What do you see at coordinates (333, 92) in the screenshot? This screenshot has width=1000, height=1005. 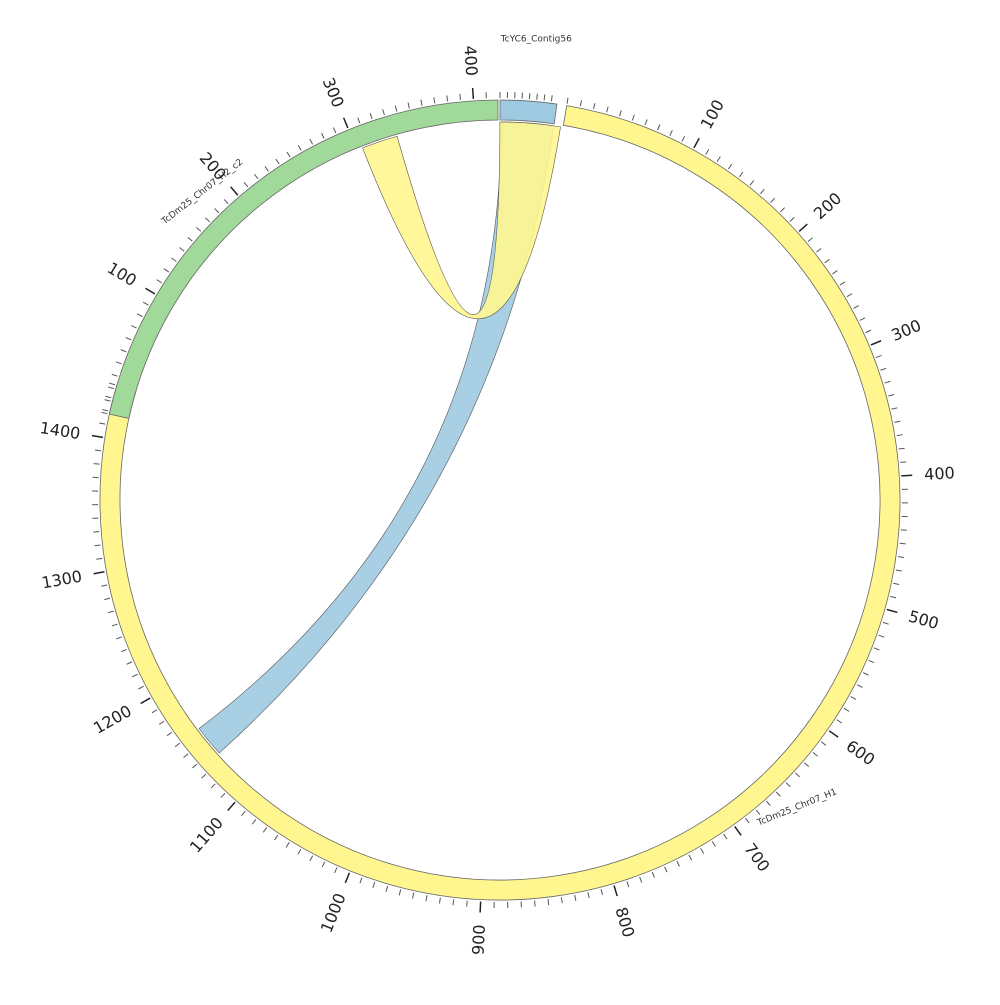 I see `tick-label-TcDm25_Chr07_H2_c2-2: 300` at bounding box center [333, 92].